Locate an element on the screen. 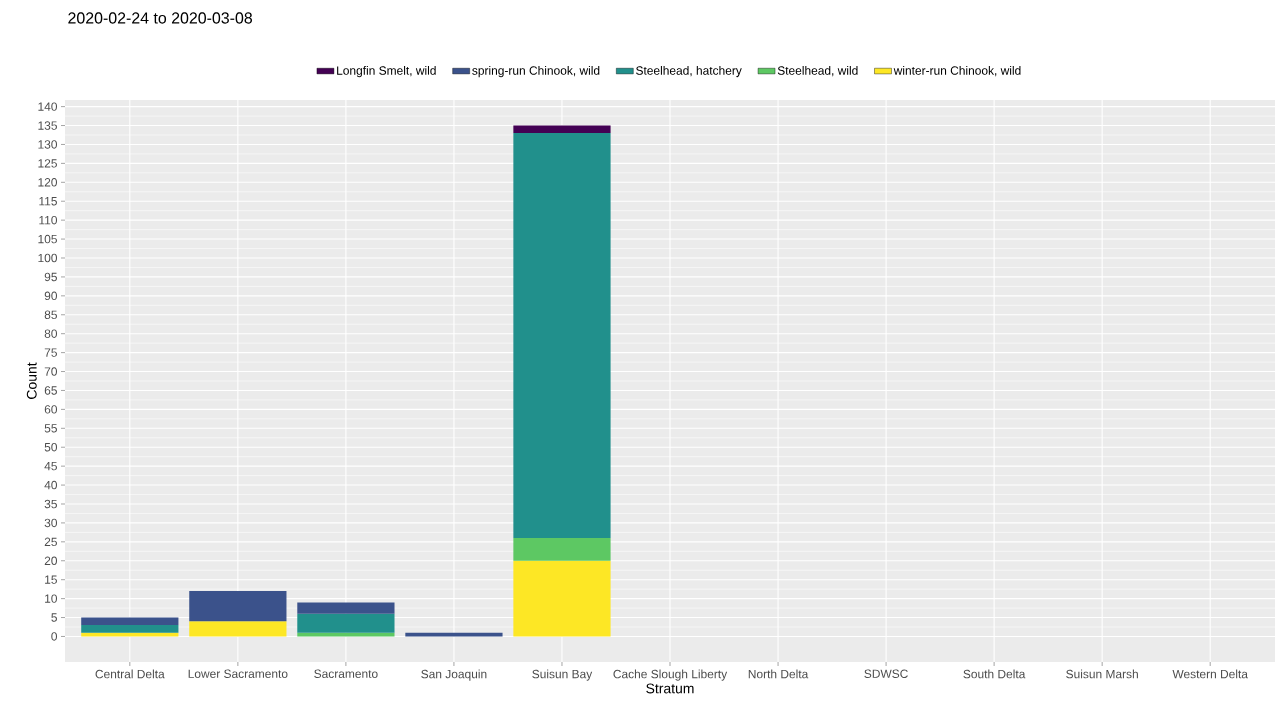  x-axis-title: Stratum is located at coordinates (670, 688).